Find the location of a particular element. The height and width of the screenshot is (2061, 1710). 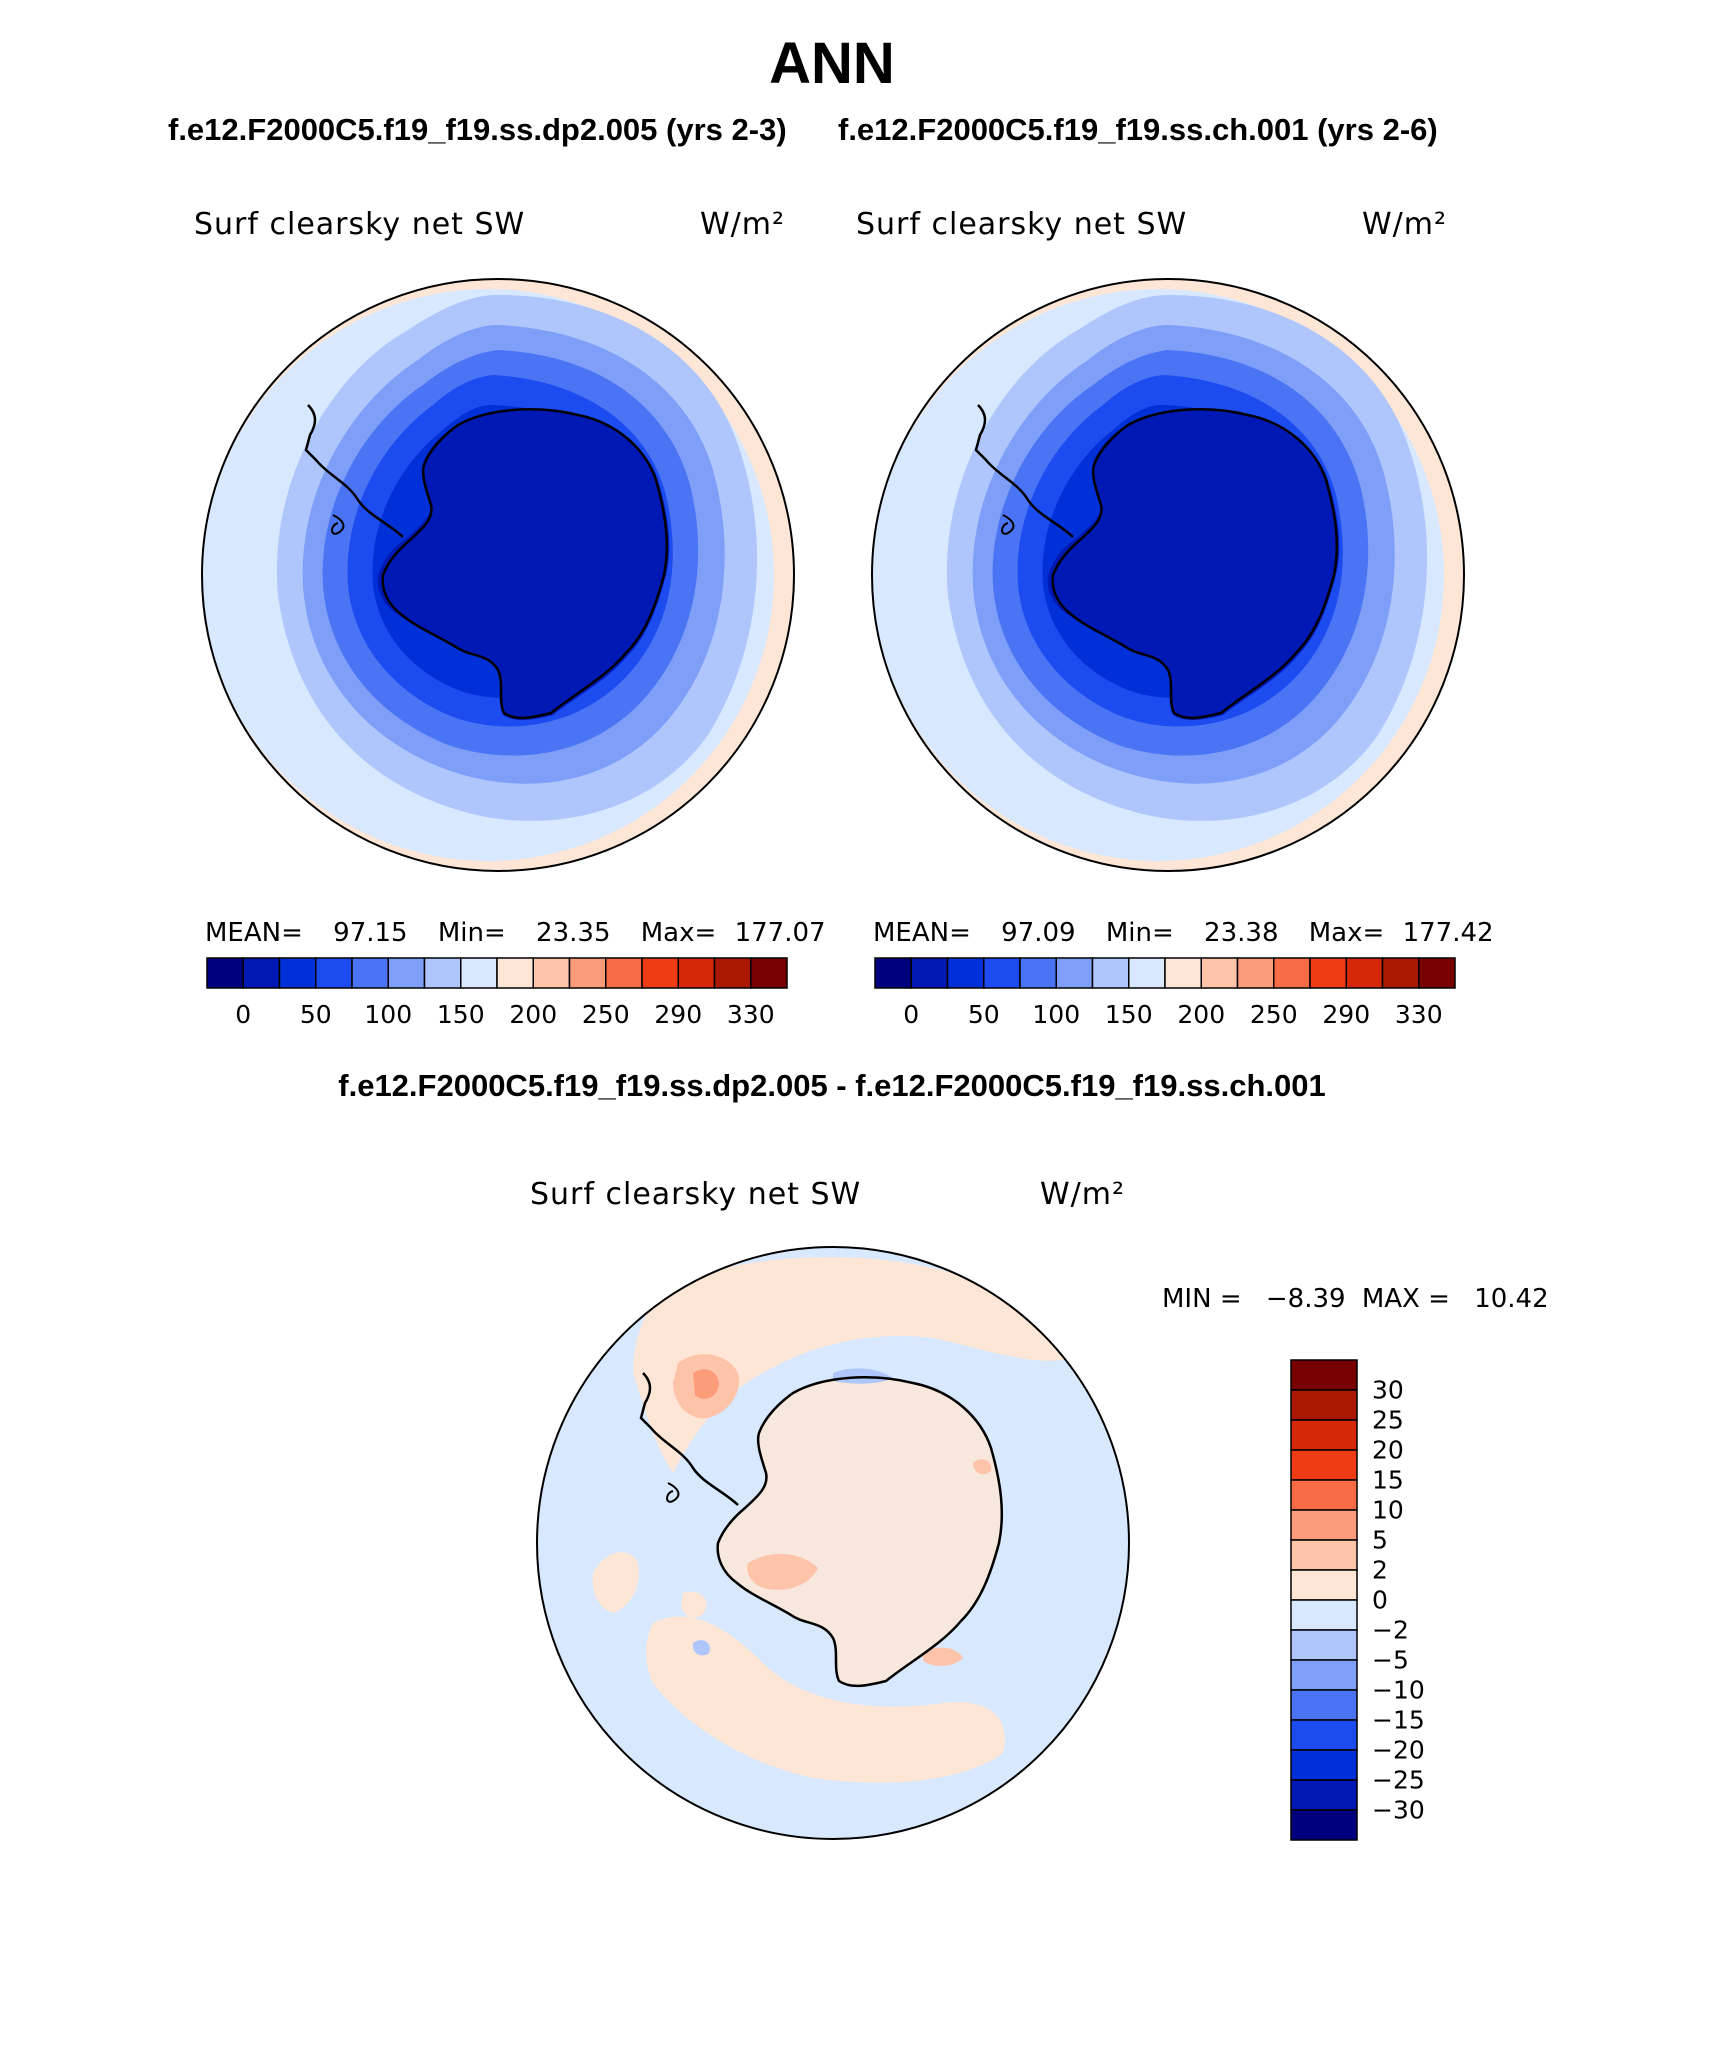

colorbar-tick-label: 15 is located at coordinates (1388, 1480).